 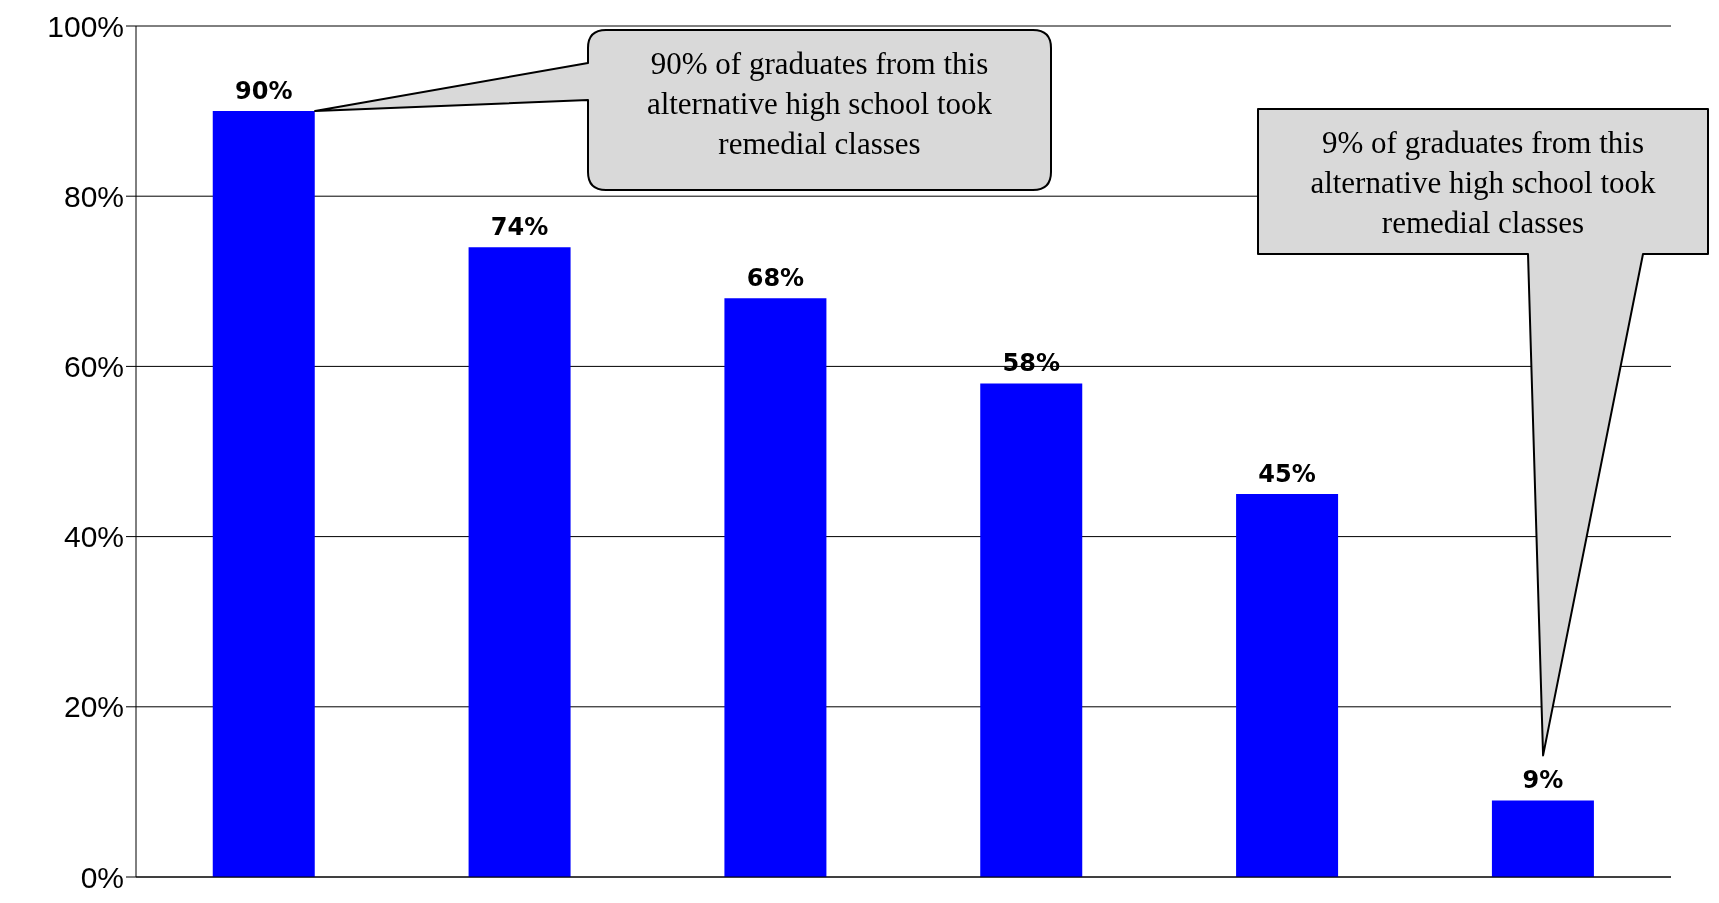 I want to click on data-label: 74%, so click(x=519, y=227).